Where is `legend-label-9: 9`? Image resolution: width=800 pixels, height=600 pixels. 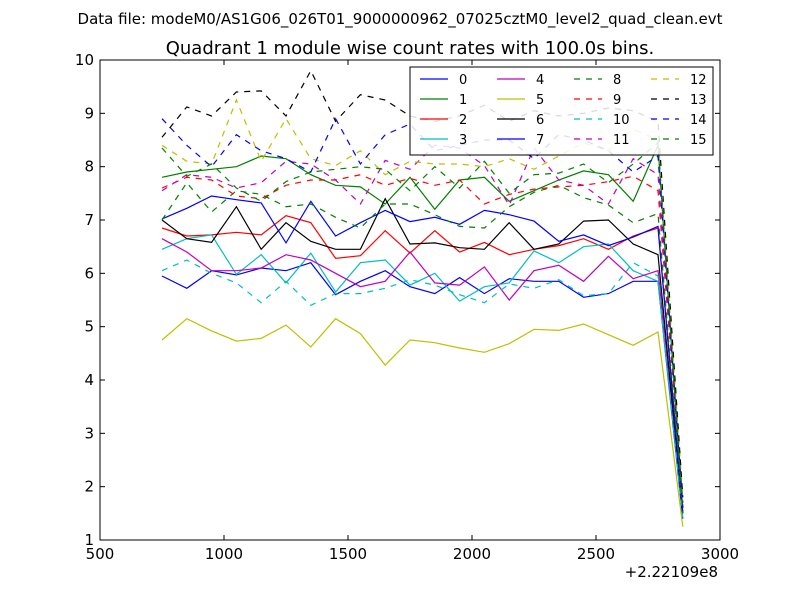
legend-label-9: 9 is located at coordinates (617, 100).